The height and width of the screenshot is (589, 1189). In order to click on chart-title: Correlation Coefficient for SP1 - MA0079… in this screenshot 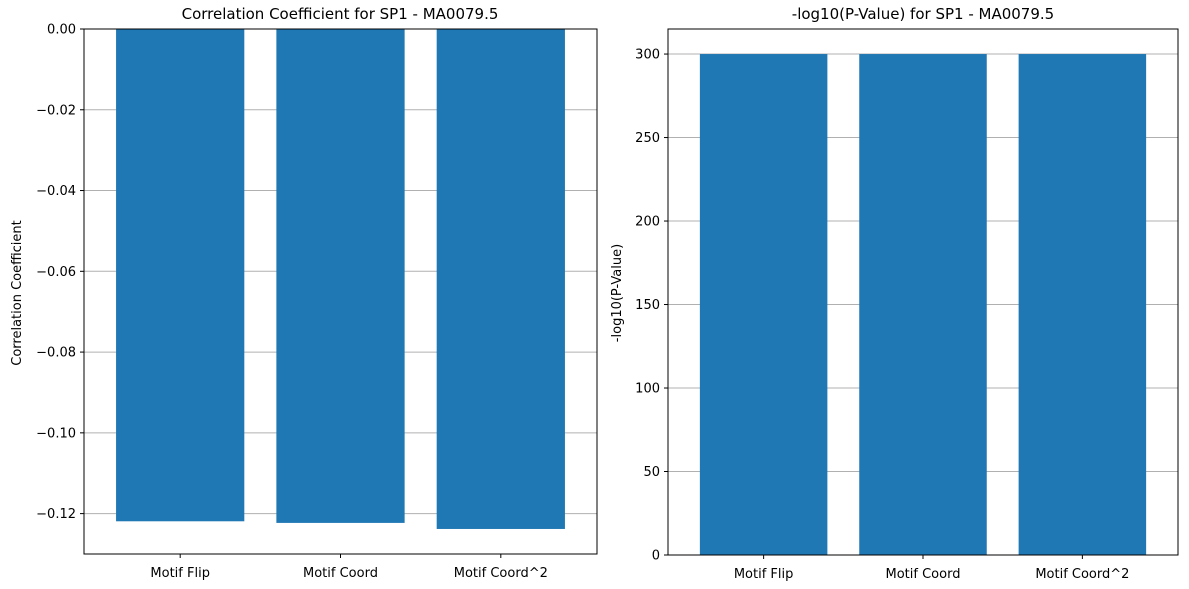, I will do `click(340, 14)`.